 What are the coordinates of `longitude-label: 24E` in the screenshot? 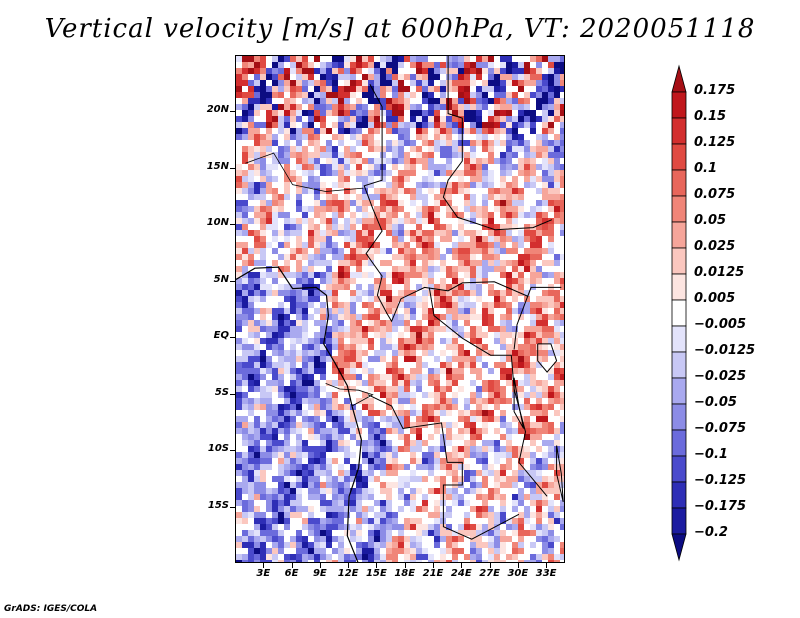 It's located at (461, 573).